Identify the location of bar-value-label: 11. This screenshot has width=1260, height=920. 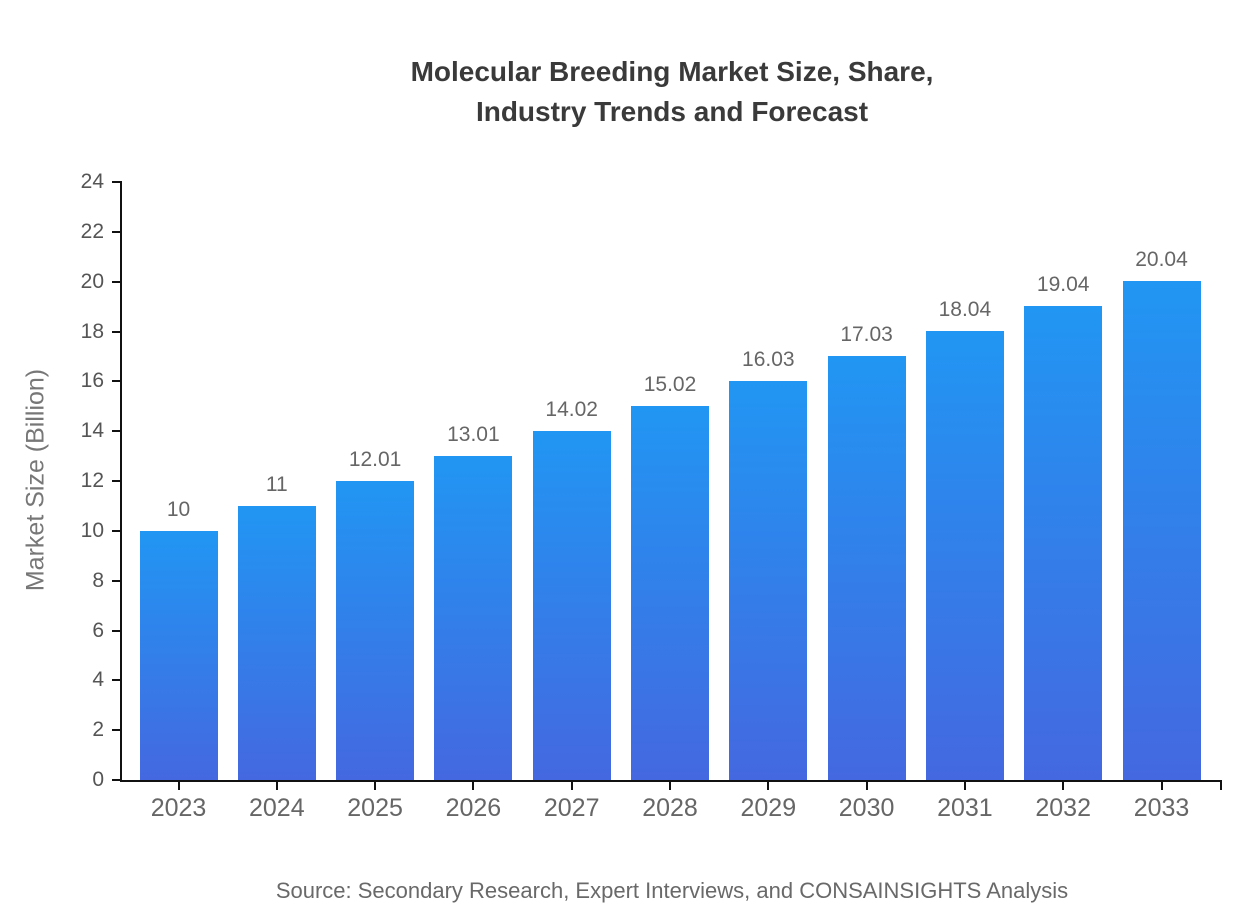
(276, 484).